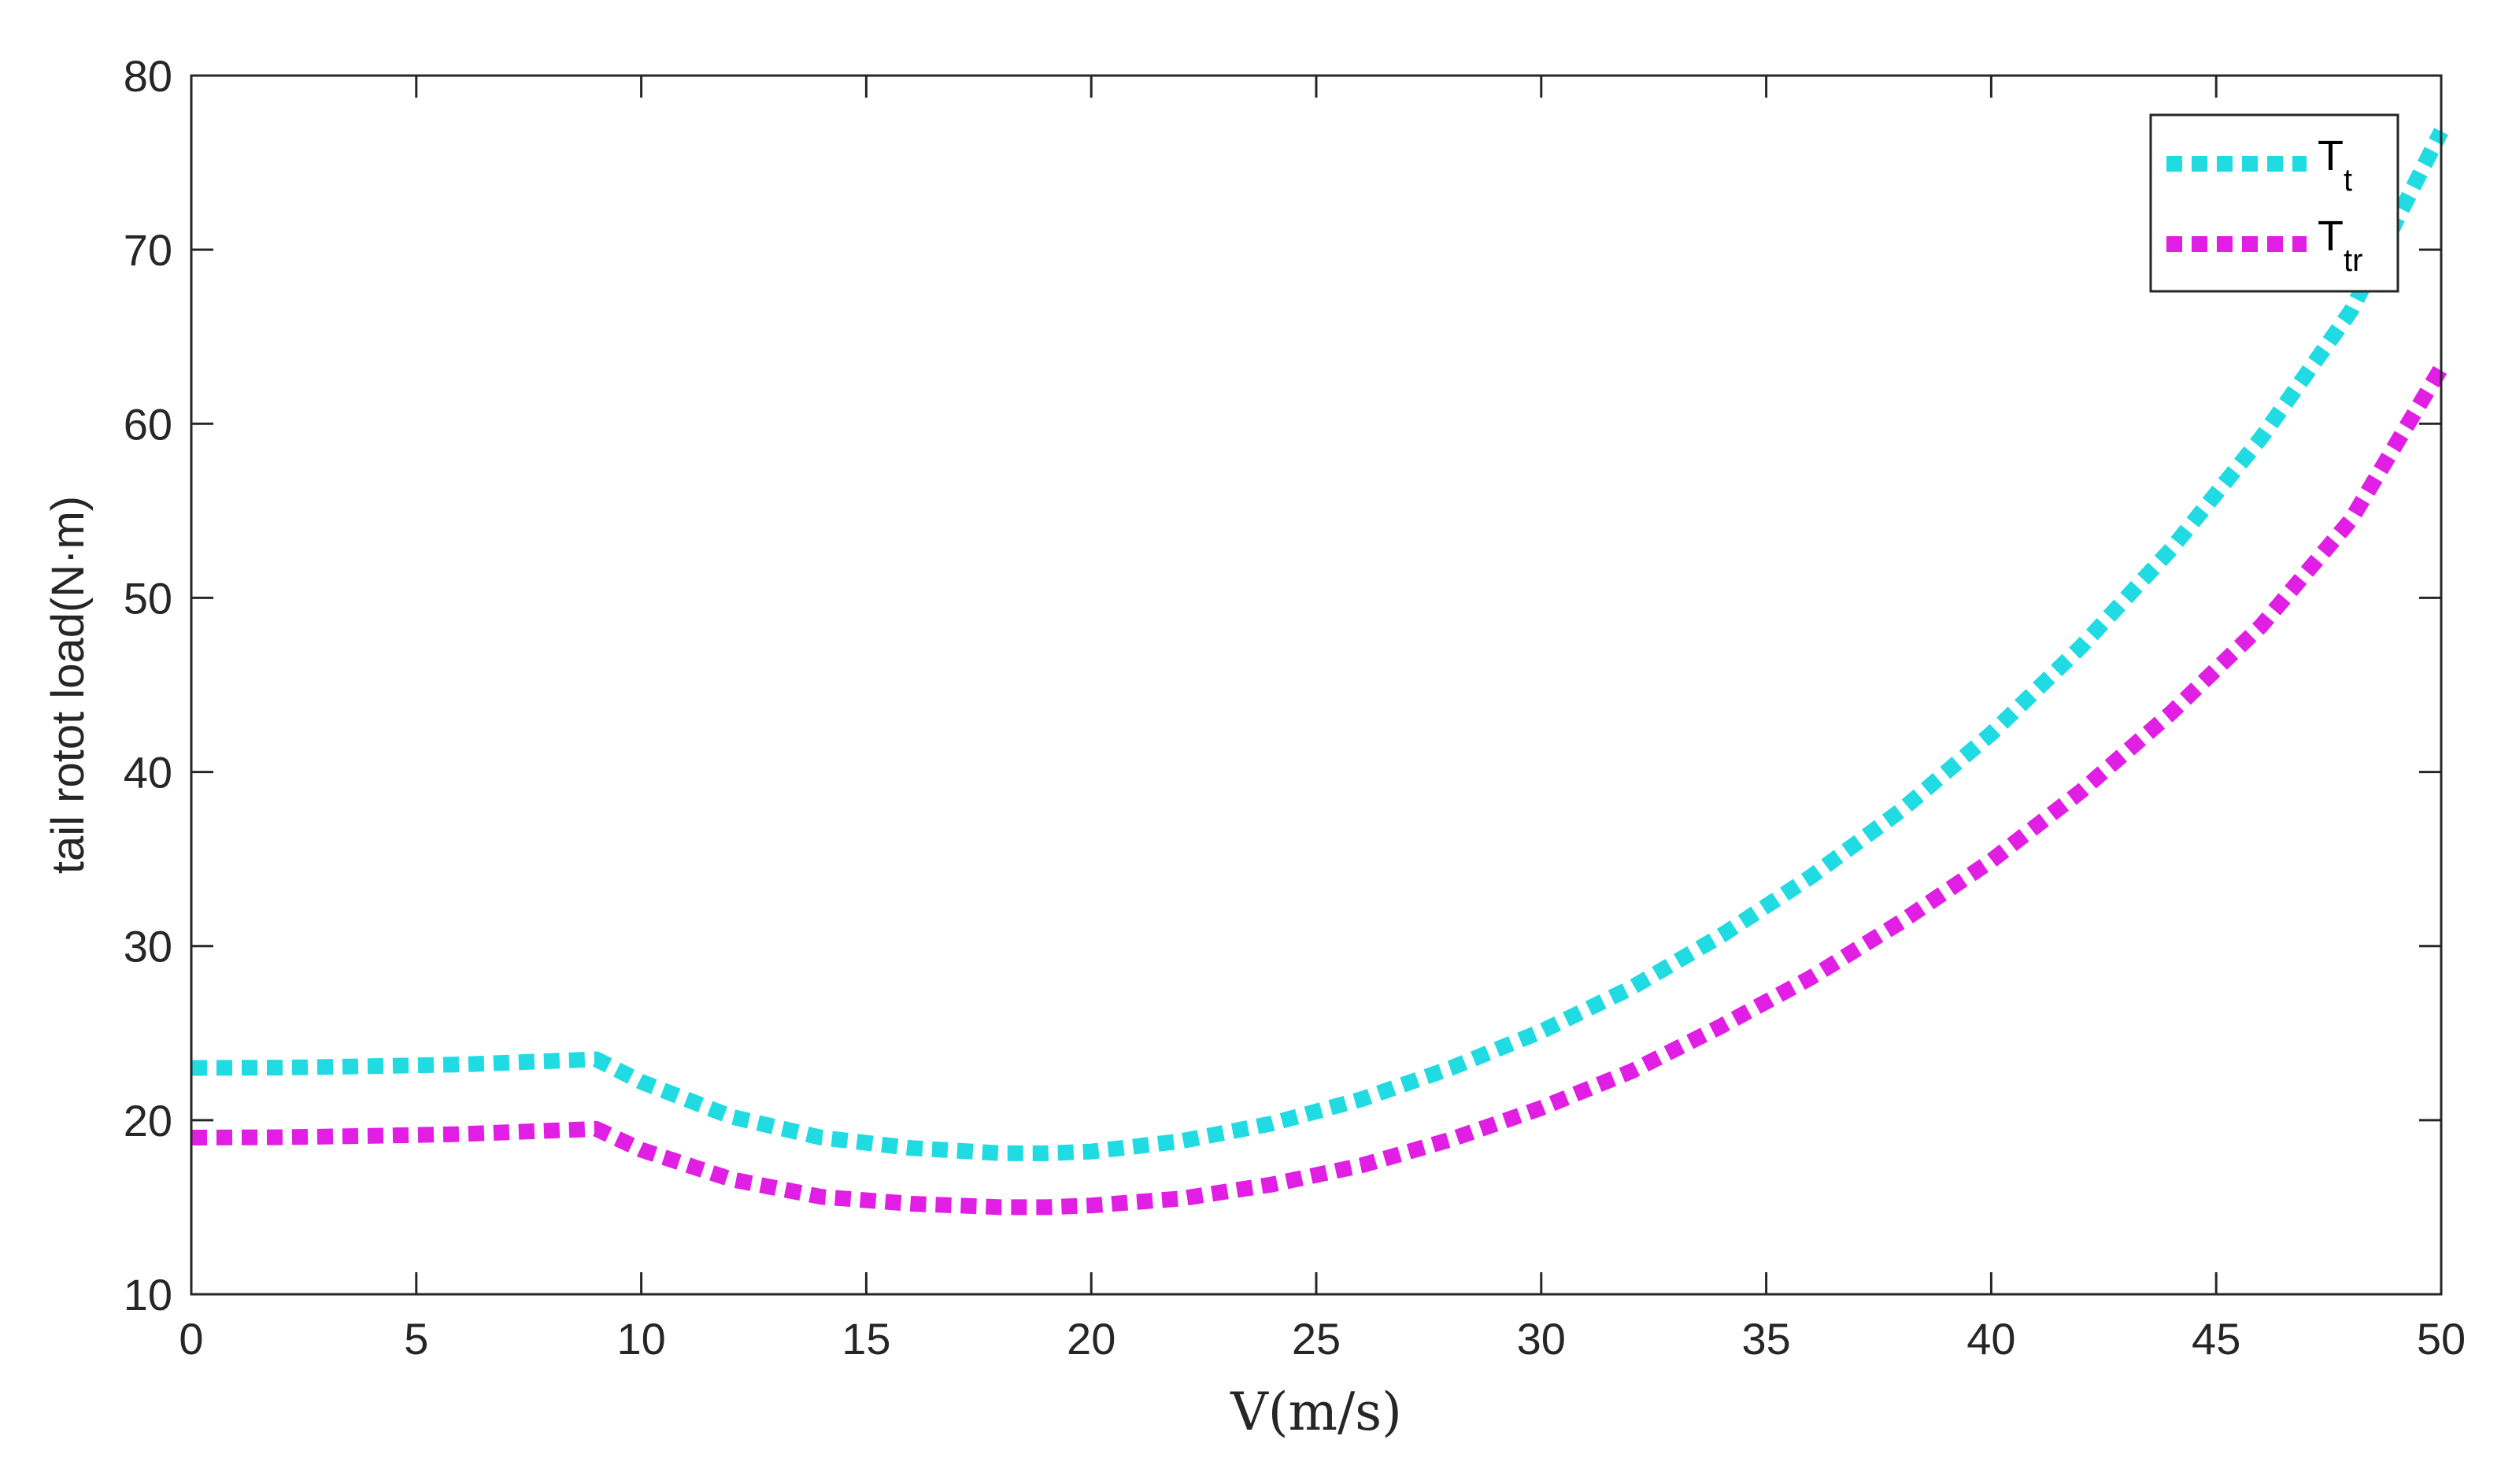 The width and height of the screenshot is (2501, 1484). What do you see at coordinates (148, 773) in the screenshot?
I see `y-tick-label: 40` at bounding box center [148, 773].